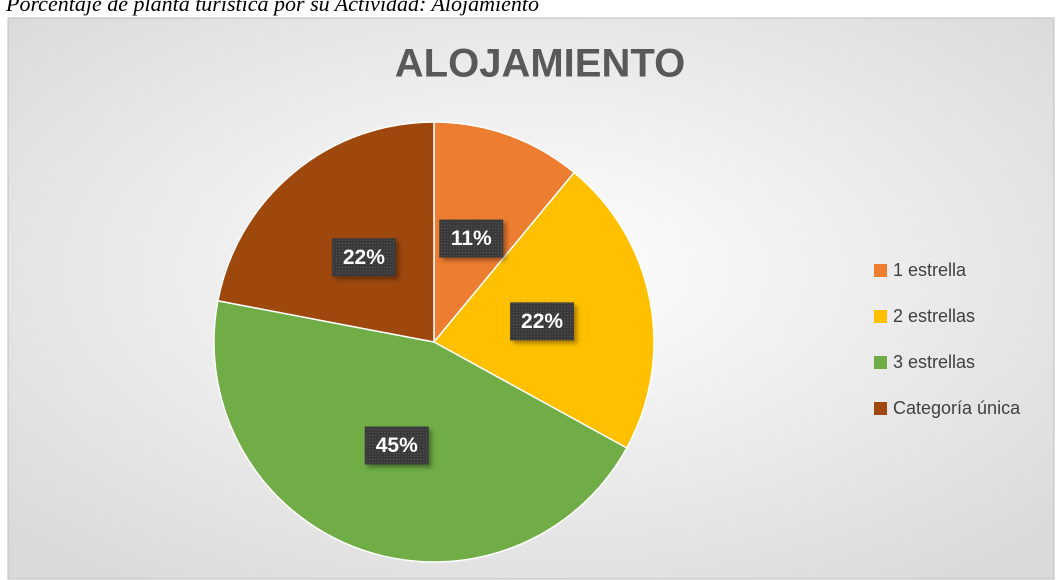  I want to click on chart-title: ALOJAMIENTO, so click(540, 64).